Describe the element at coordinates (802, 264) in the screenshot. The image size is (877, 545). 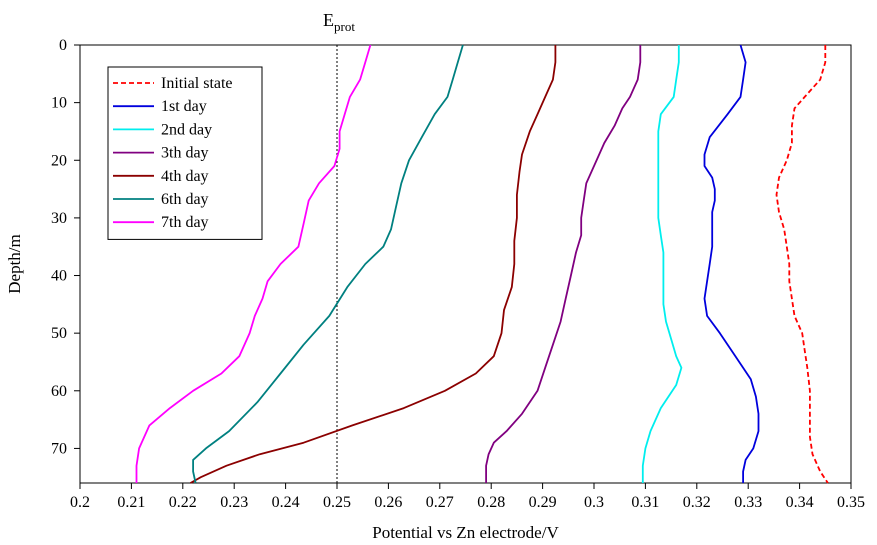
I see `series-line-initial-state` at that location.